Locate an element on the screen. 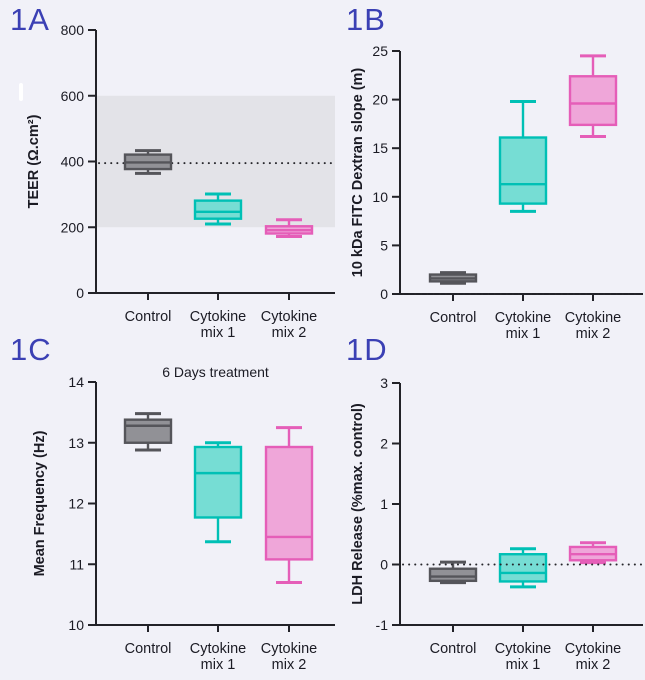 The height and width of the screenshot is (680, 645). y-tick-label: 20 is located at coordinates (380, 100).